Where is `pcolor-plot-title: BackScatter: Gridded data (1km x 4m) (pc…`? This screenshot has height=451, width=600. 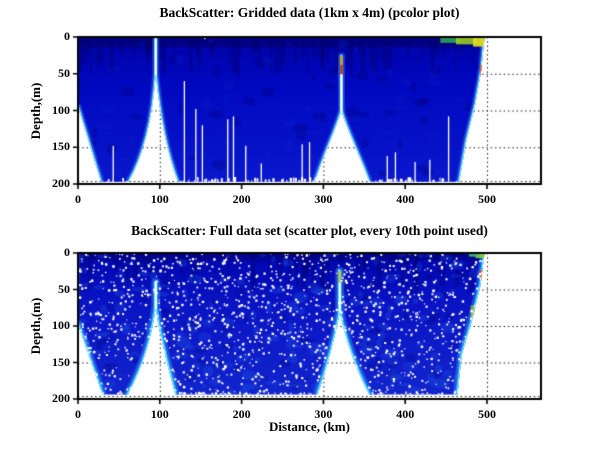 pcolor-plot-title: BackScatter: Gridded data (1km x 4m) (pc… is located at coordinates (309, 12).